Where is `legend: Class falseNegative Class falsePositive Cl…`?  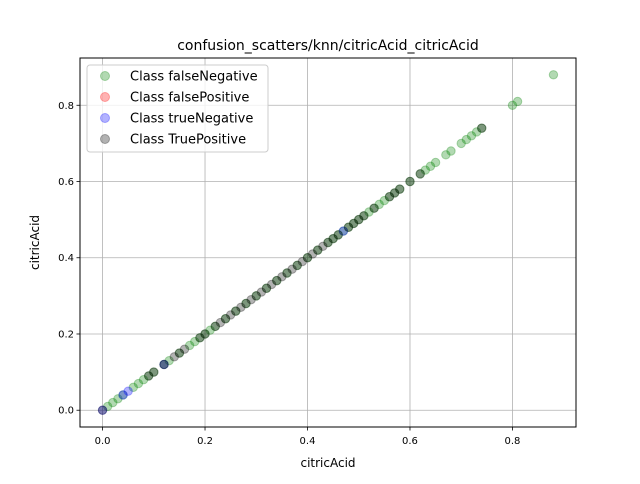 legend: Class falseNegative Class falsePositive Cl… is located at coordinates (177, 108).